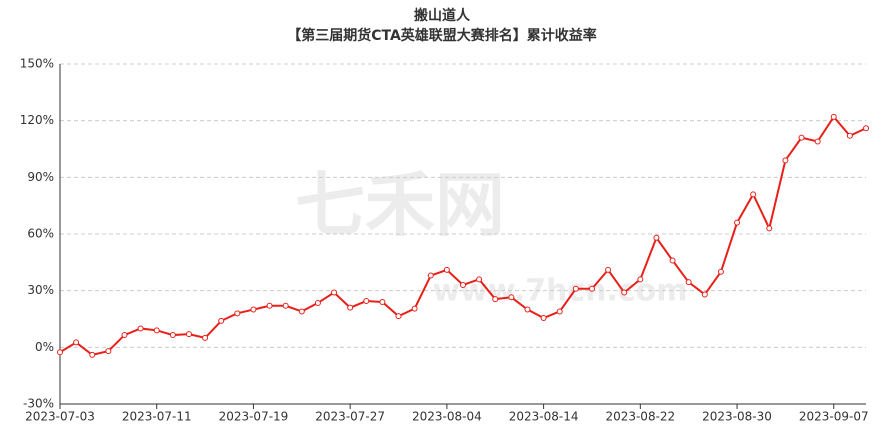  What do you see at coordinates (37, 120) in the screenshot?
I see `y-tick-label: 120%` at bounding box center [37, 120].